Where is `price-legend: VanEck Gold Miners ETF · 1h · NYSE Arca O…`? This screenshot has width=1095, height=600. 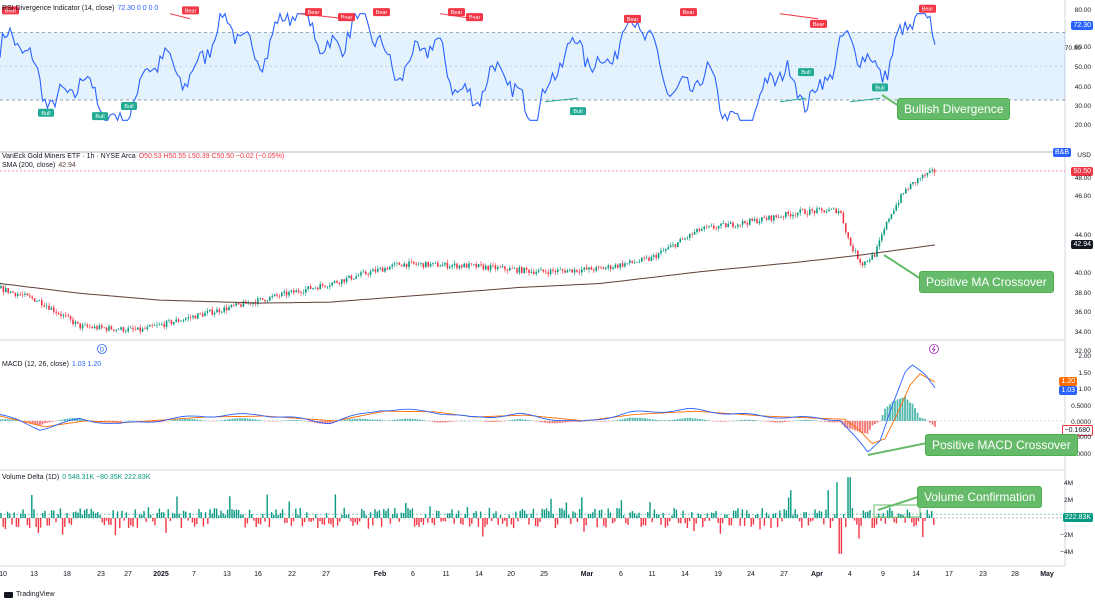
price-legend: VanEck Gold Miners ETF · 1h · NYSE Arca O… is located at coordinates (143, 156).